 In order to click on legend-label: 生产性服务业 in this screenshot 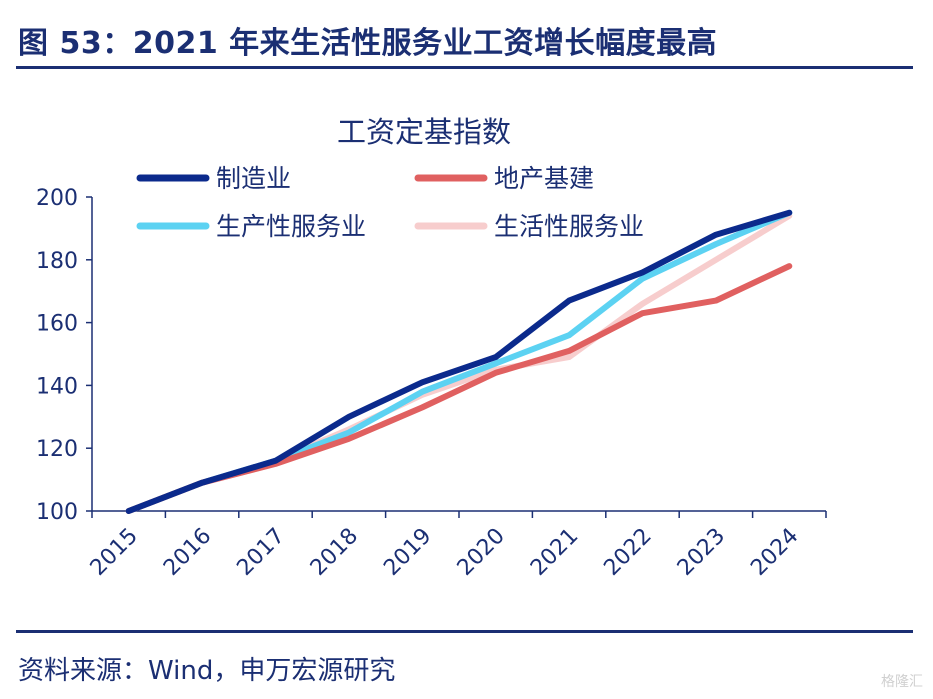, I will do `click(291, 226)`.